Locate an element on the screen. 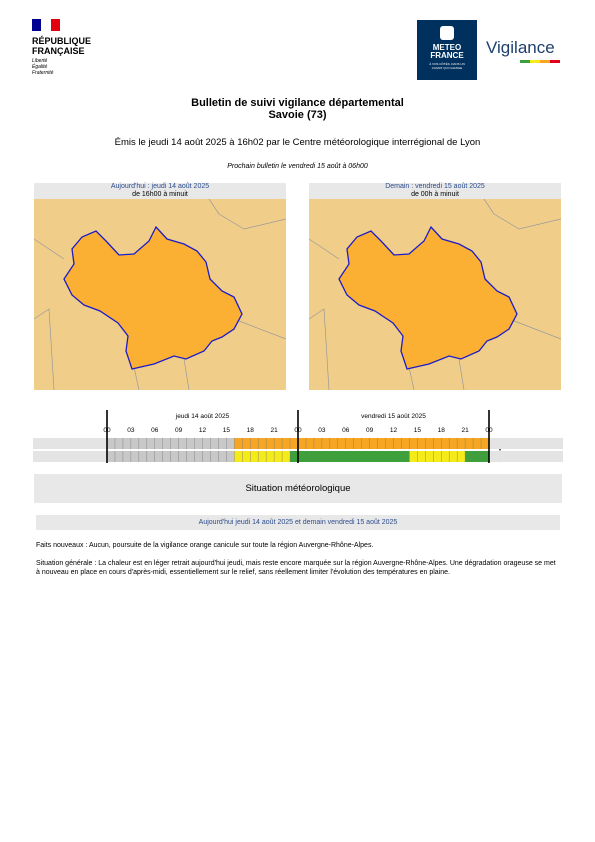 The image size is (595, 842). meteo-line: METEO is located at coordinates (447, 47).